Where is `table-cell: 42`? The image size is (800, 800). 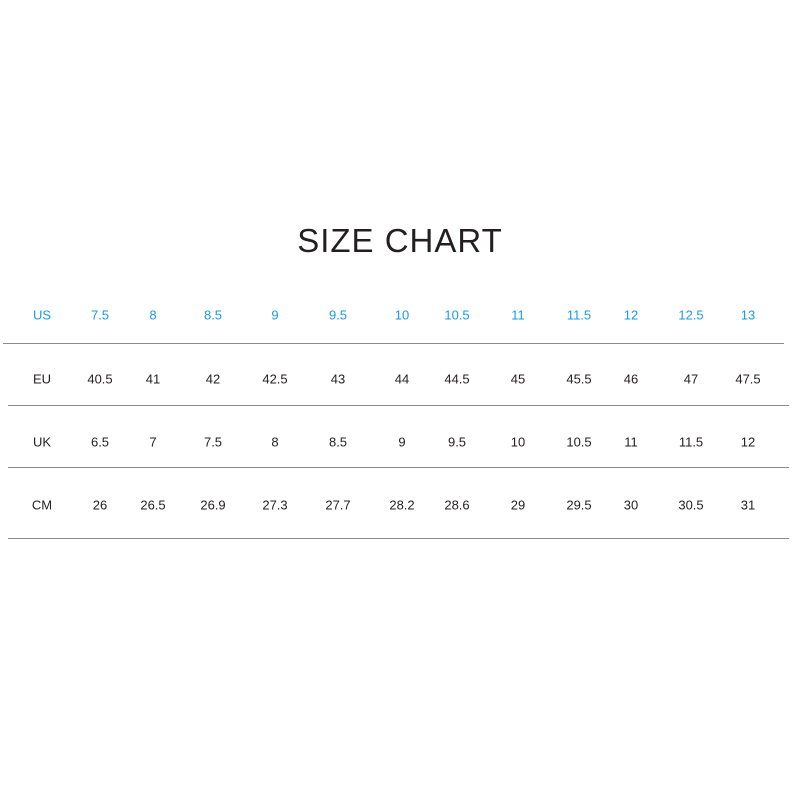 table-cell: 42 is located at coordinates (213, 379).